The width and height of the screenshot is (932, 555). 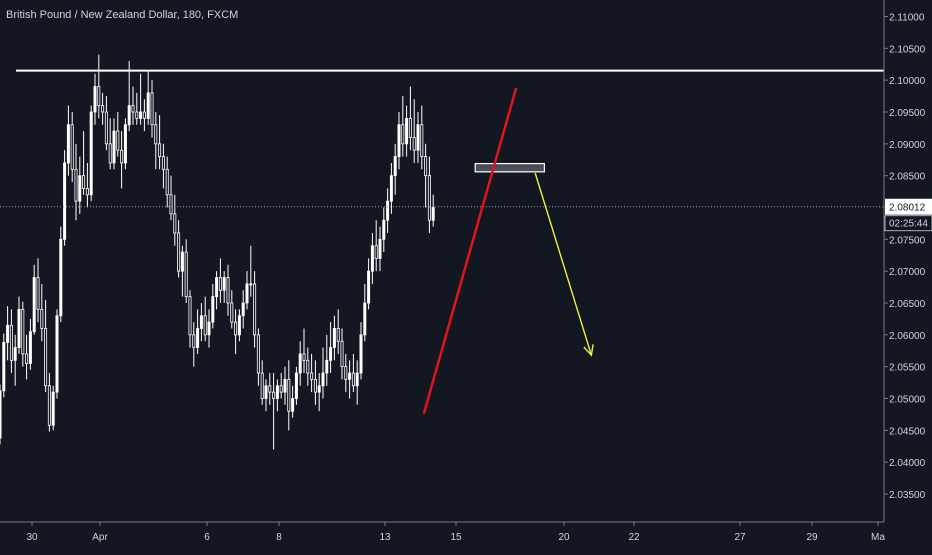 I want to click on time-tick-label: 27, so click(x=740, y=537).